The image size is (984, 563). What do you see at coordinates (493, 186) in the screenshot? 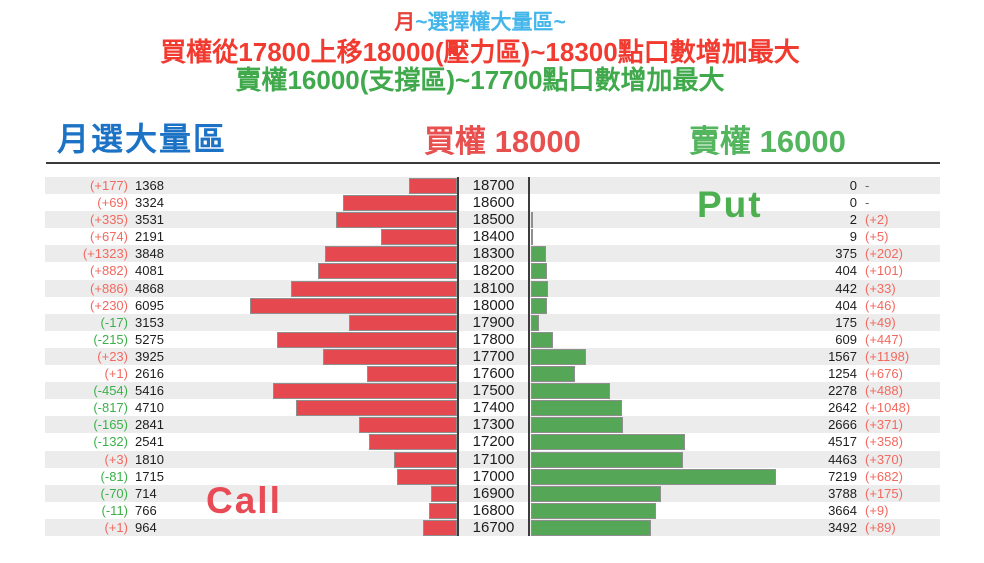
I see `strike-price: 18700` at bounding box center [493, 186].